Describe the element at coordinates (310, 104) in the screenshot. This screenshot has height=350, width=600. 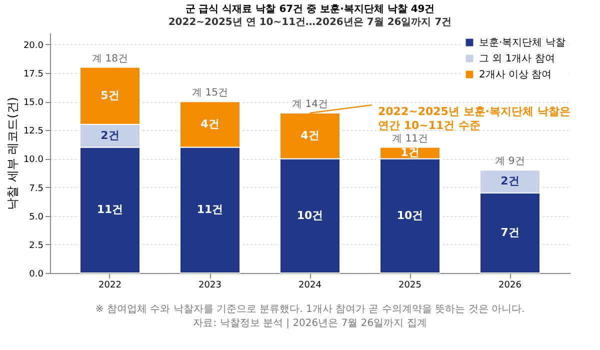
I see `total-label: 계 14건` at that location.